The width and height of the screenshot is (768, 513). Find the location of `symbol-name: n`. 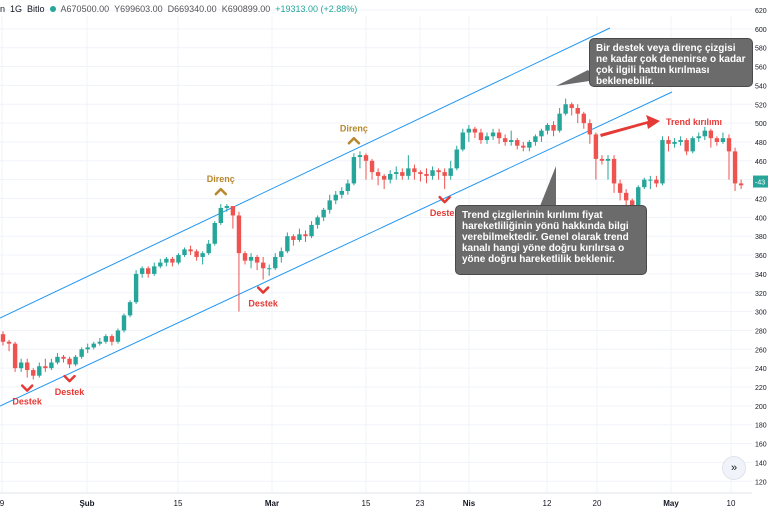

symbol-name: n is located at coordinates (3, 9).